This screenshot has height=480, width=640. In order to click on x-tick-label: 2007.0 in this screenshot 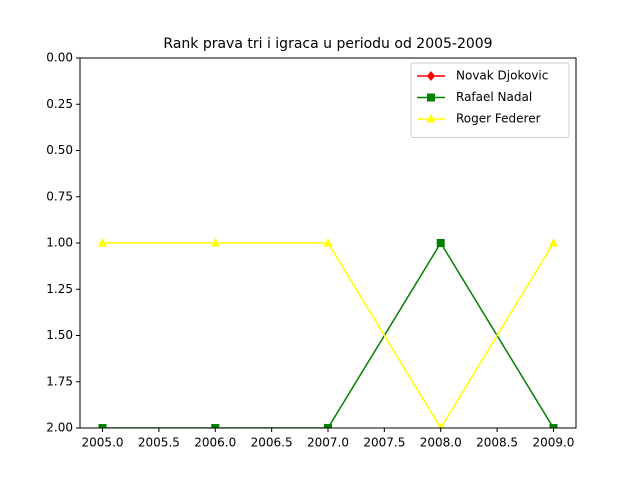, I will do `click(328, 443)`.